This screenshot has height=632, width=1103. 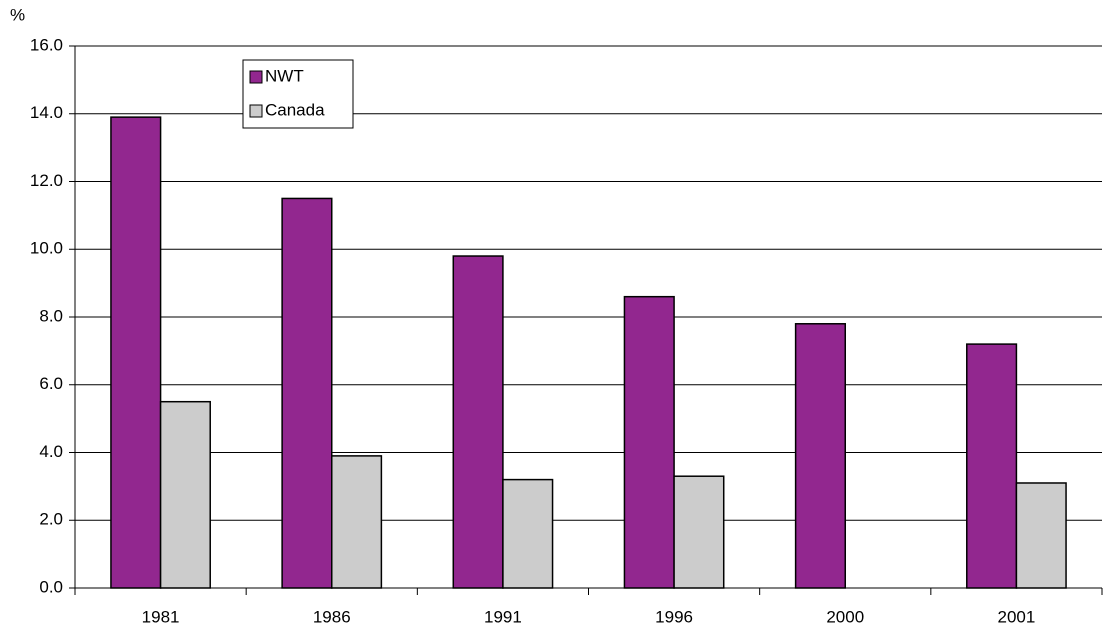 I want to click on x-tick-label: 2000, so click(x=845, y=616).